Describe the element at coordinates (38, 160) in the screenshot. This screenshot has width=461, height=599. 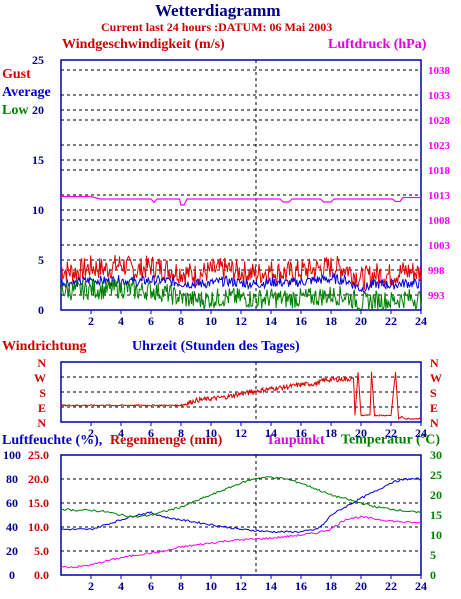
I see `wind-speed-tick: 15` at that location.